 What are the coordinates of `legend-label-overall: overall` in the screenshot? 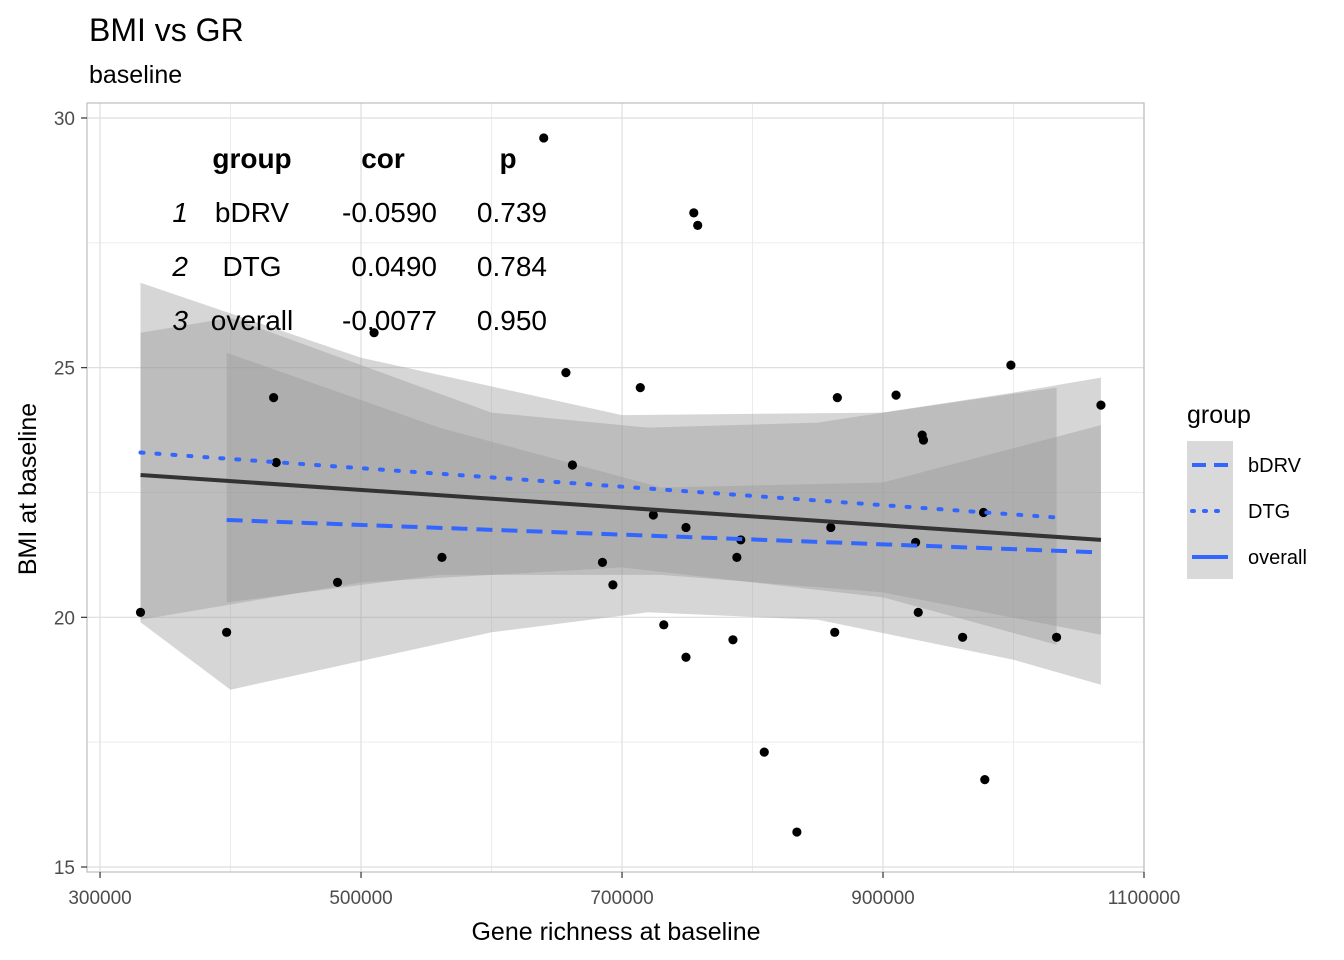 It's located at (1277, 558).